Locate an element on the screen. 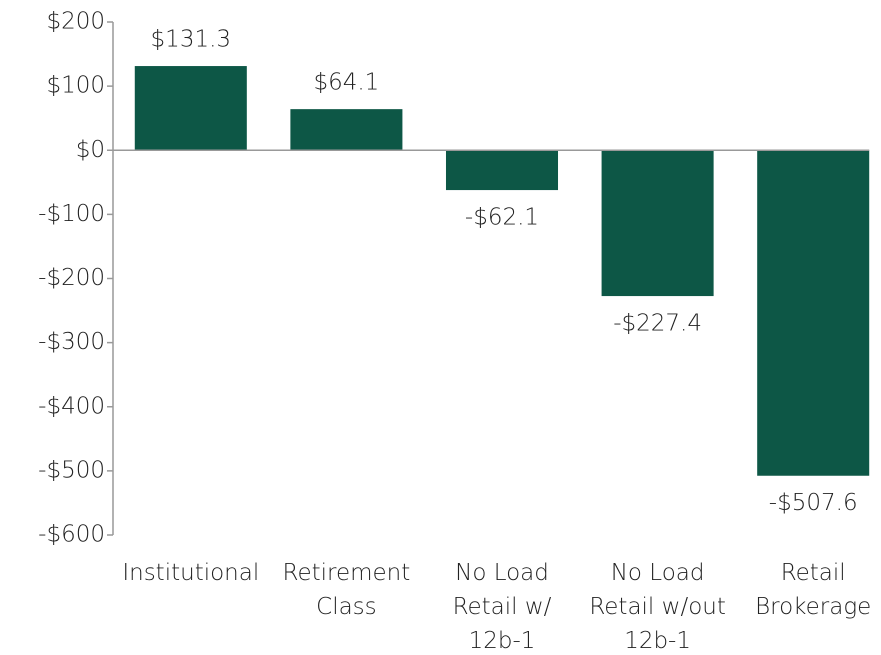 The width and height of the screenshot is (881, 655). x-tick-line: Retail w/ is located at coordinates (502, 607).